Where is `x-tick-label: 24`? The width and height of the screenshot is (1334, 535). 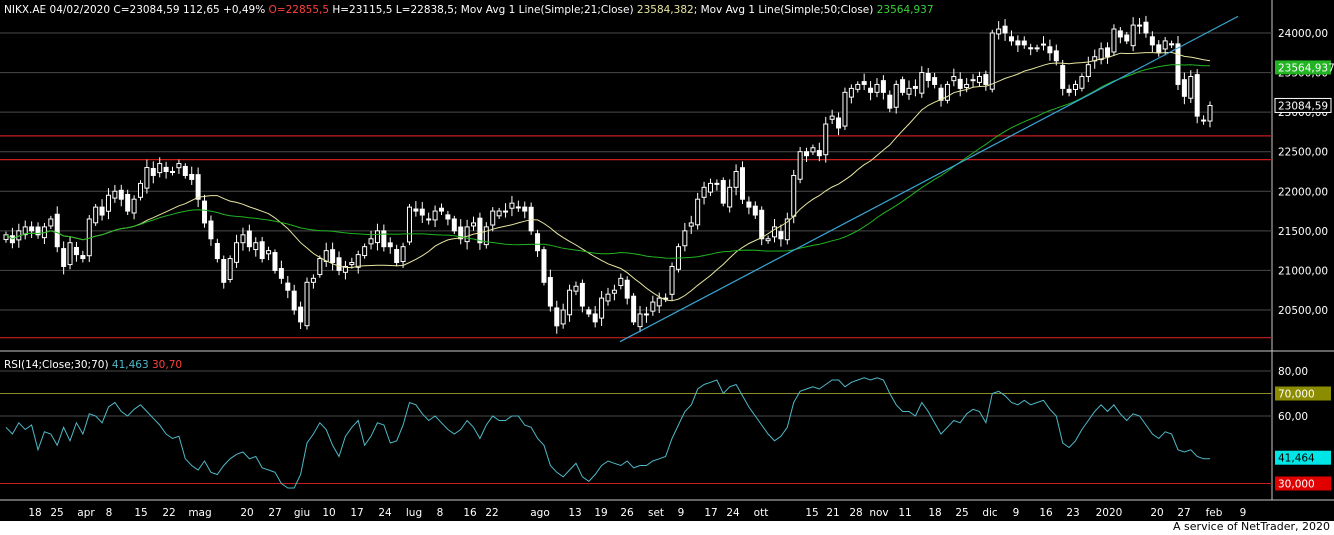 x-tick-label: 24 is located at coordinates (385, 513).